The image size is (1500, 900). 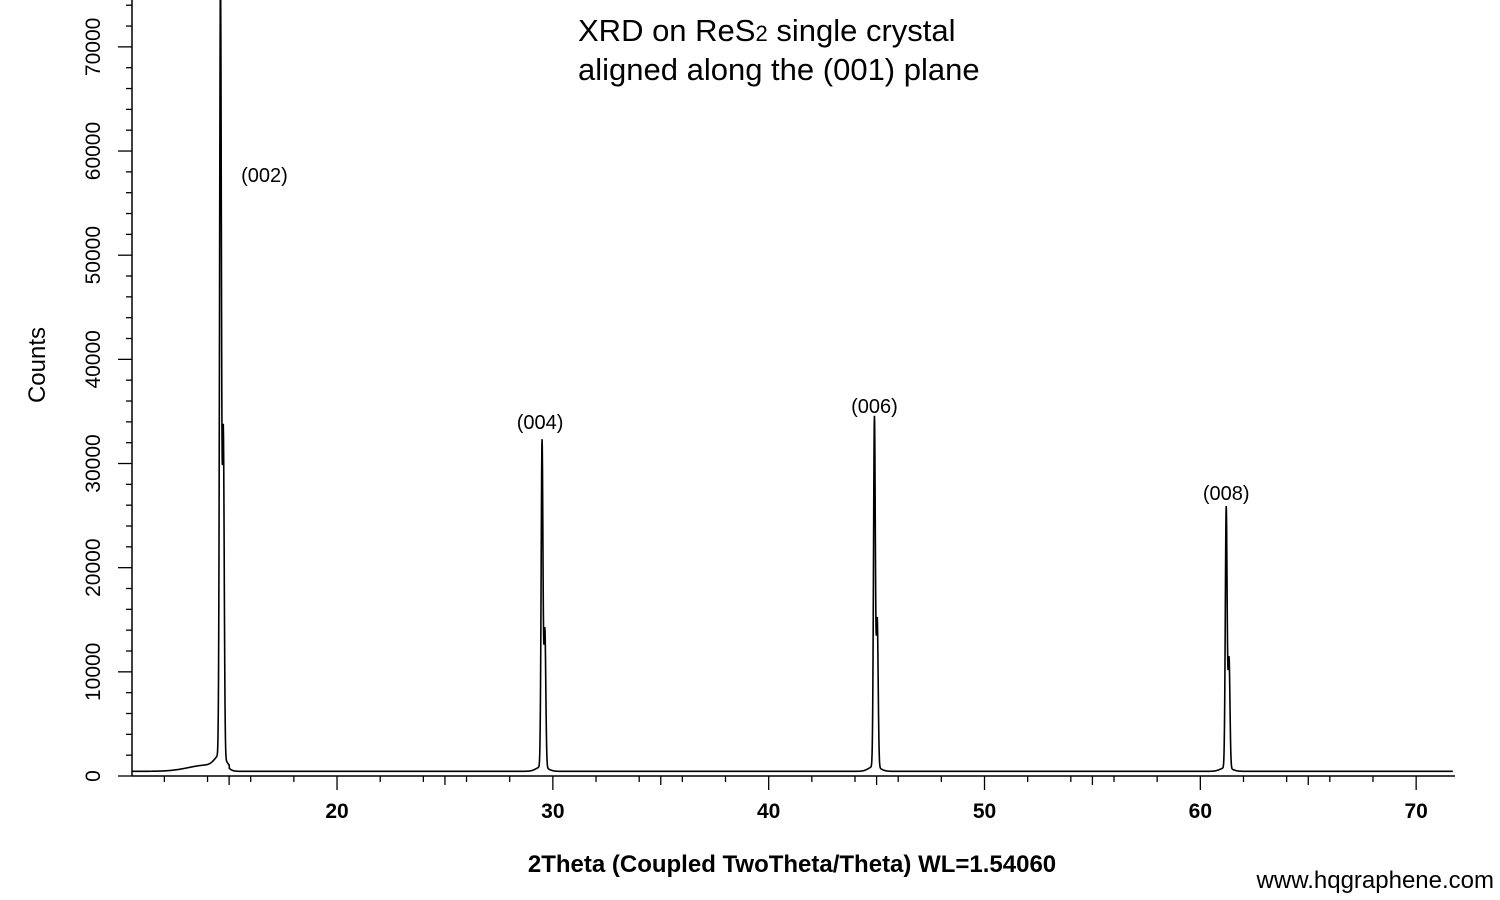 What do you see at coordinates (93, 359) in the screenshot?
I see `y-tick-label: 40000` at bounding box center [93, 359].